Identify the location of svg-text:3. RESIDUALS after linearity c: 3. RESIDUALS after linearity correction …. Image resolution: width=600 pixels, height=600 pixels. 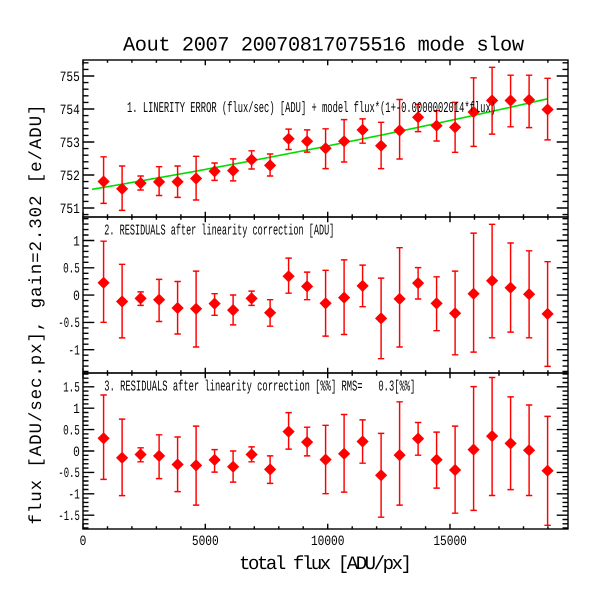
(259, 387).